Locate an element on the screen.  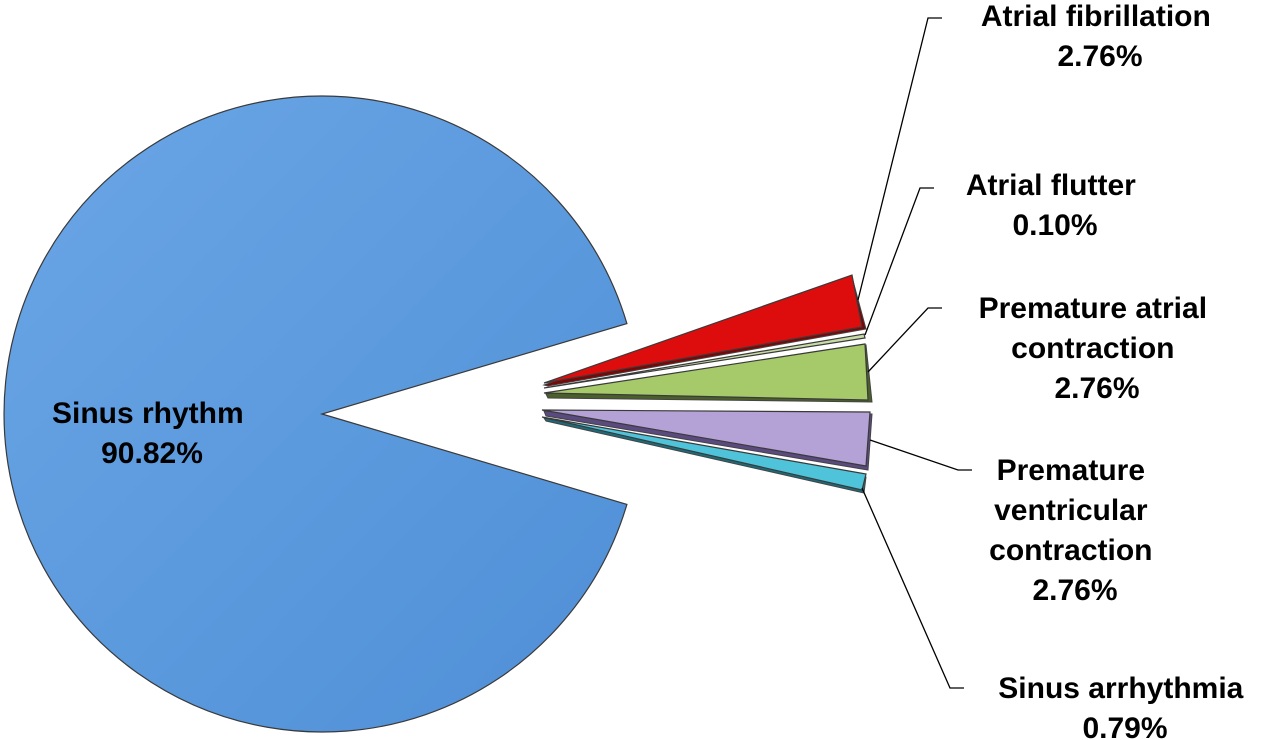
slice-premature-atrial-contraction is located at coordinates (708, 373).